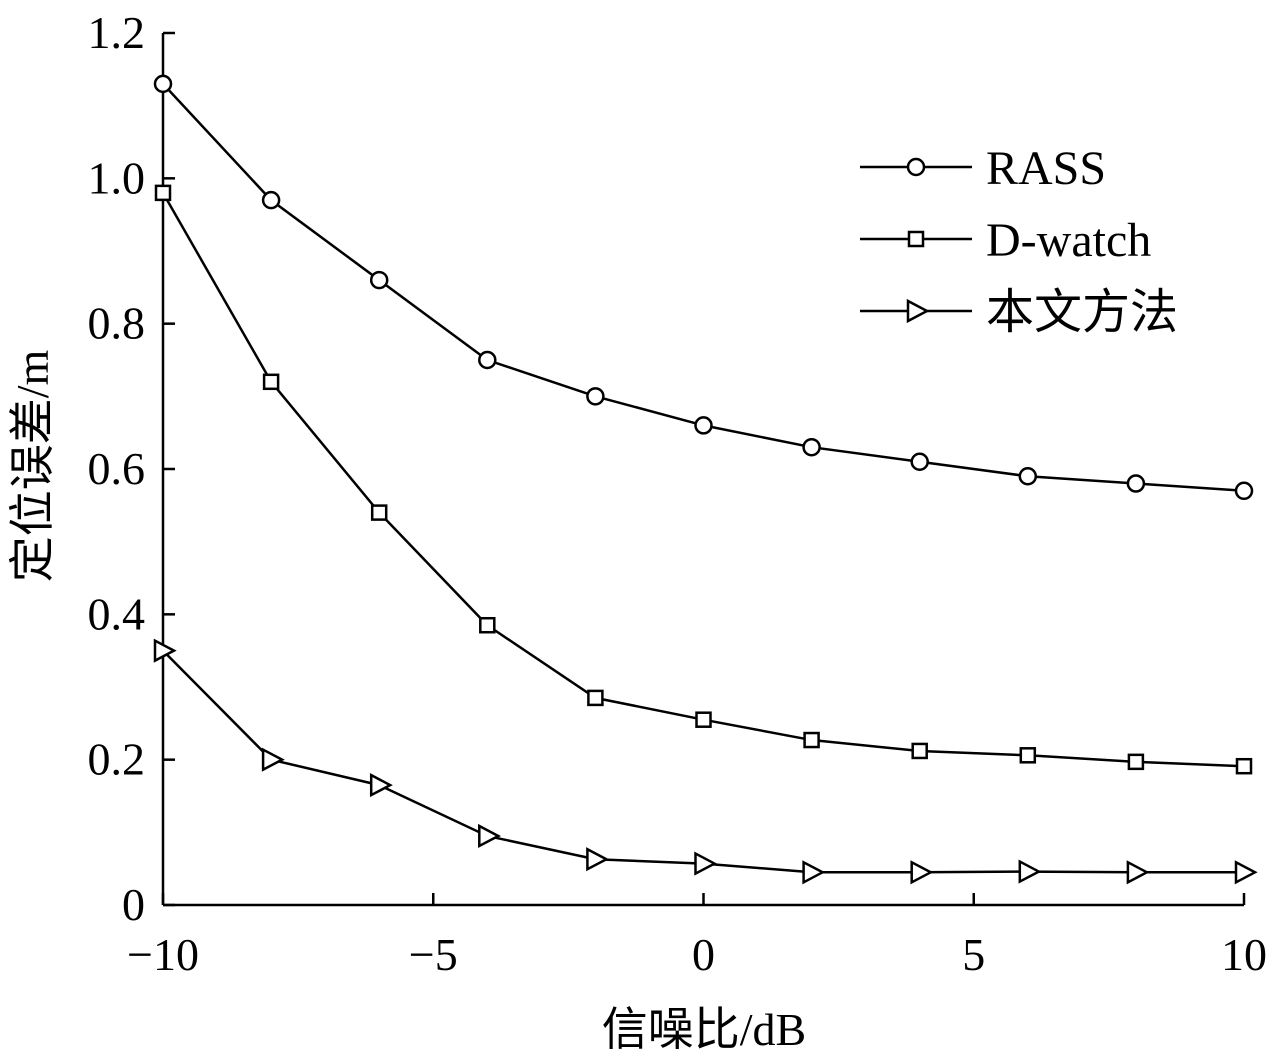  I want to click on y-tick-label: 0.6, so click(117, 468).